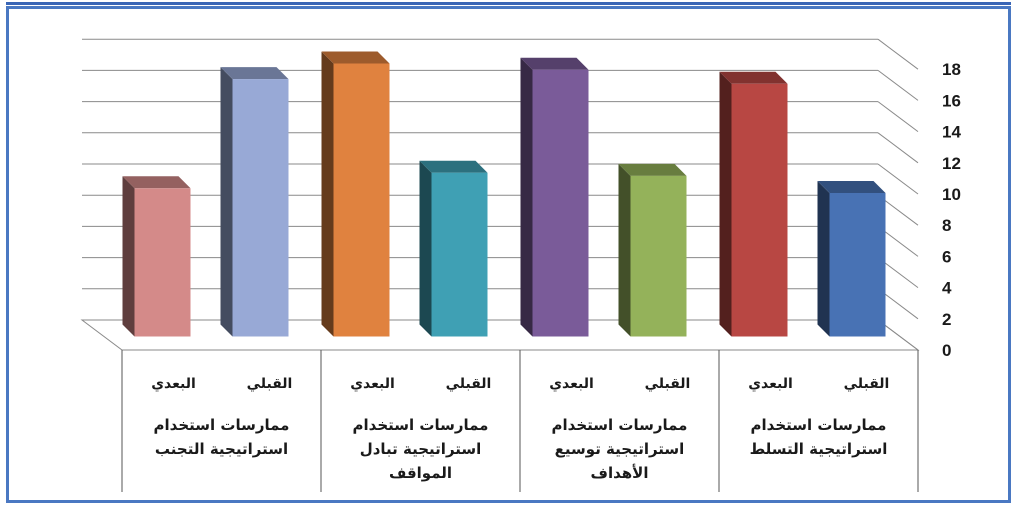 The height and width of the screenshot is (512, 1023). What do you see at coordinates (946, 256) in the screenshot?
I see `y-tick-label: 6` at bounding box center [946, 256].